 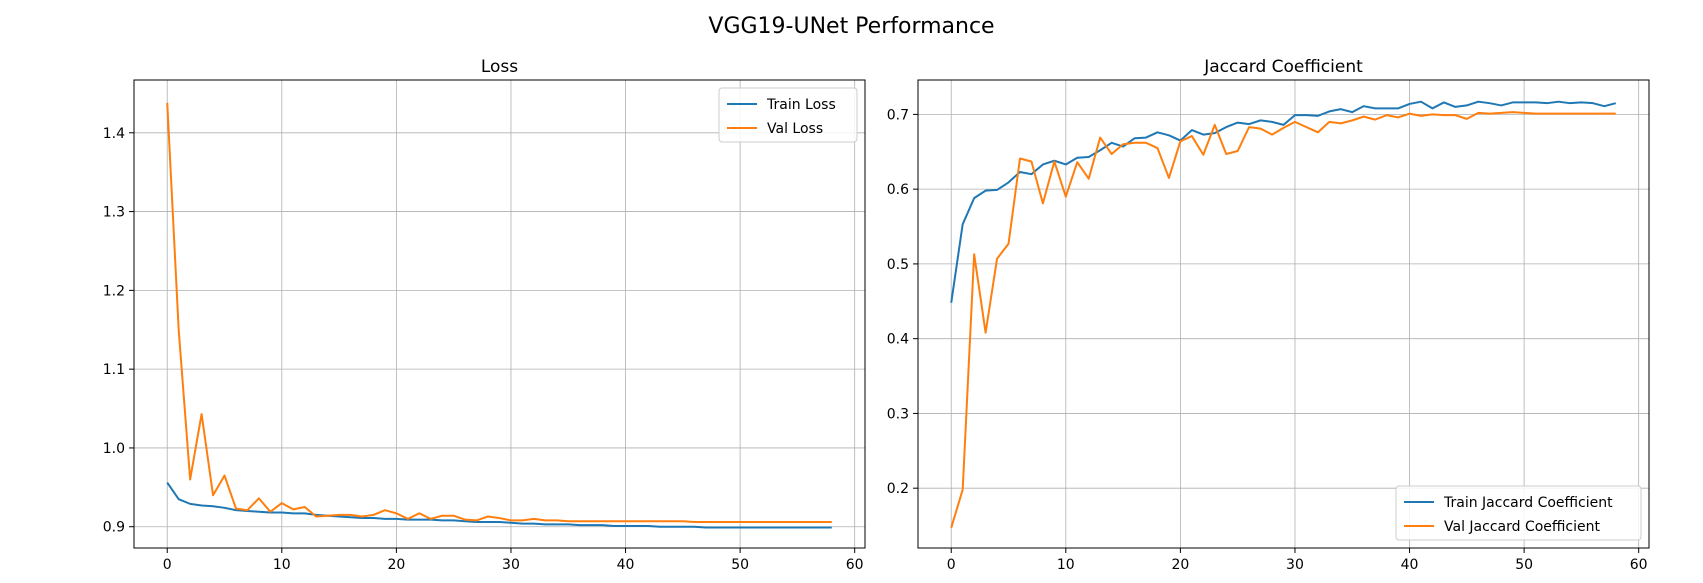 What do you see at coordinates (851, 26) in the screenshot?
I see `figure-suptitle: VGG19-UNet Performance` at bounding box center [851, 26].